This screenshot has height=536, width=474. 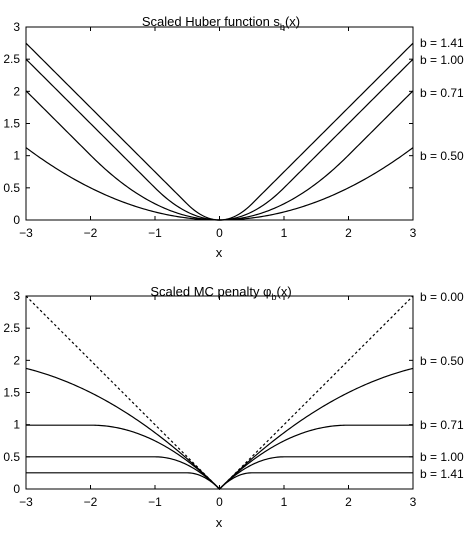 I want to click on huber-x-tick-label: 1, so click(x=284, y=233).